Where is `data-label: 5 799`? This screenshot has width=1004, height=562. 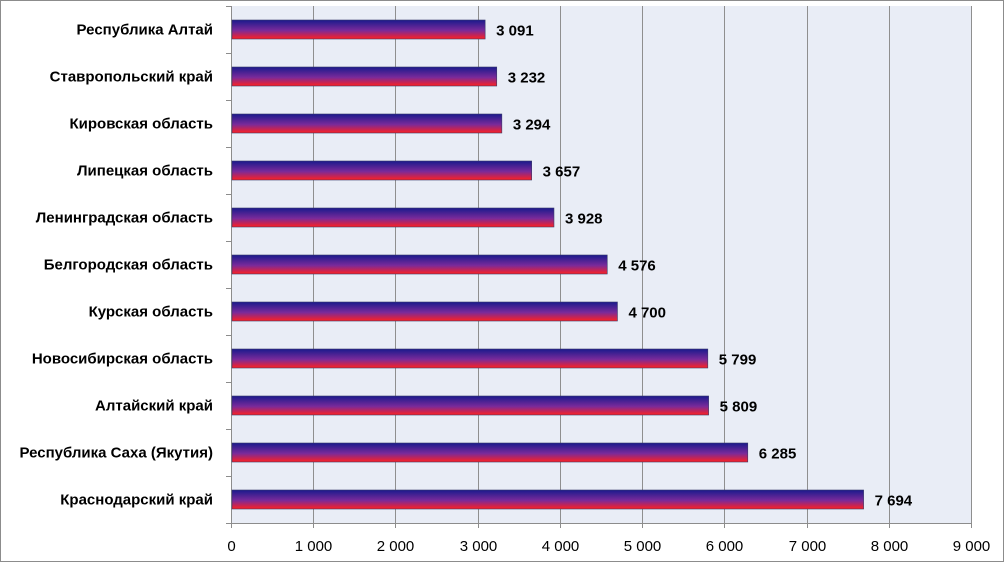 data-label: 5 799 is located at coordinates (738, 360).